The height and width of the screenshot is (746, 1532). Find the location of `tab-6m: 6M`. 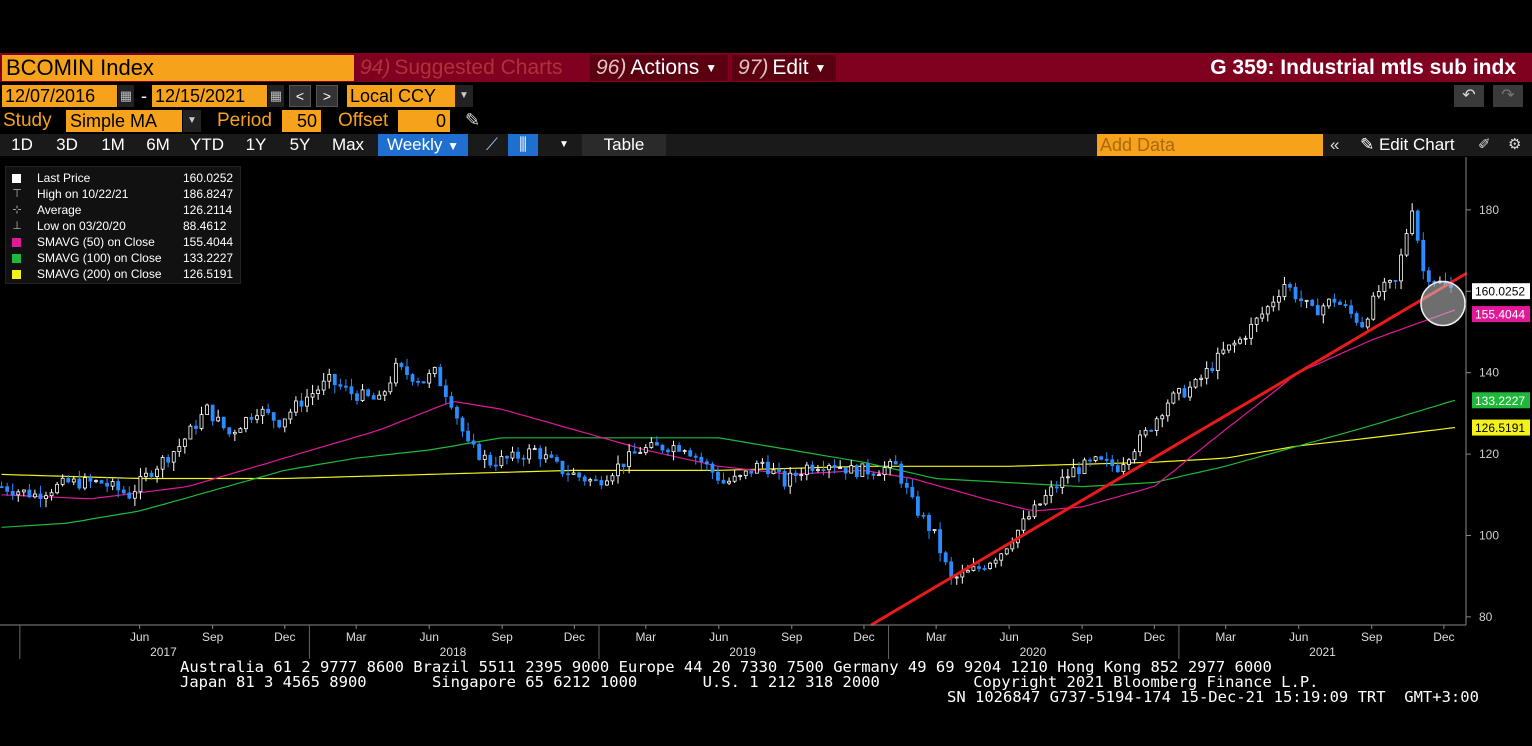

tab-6m: 6M is located at coordinates (158, 144).